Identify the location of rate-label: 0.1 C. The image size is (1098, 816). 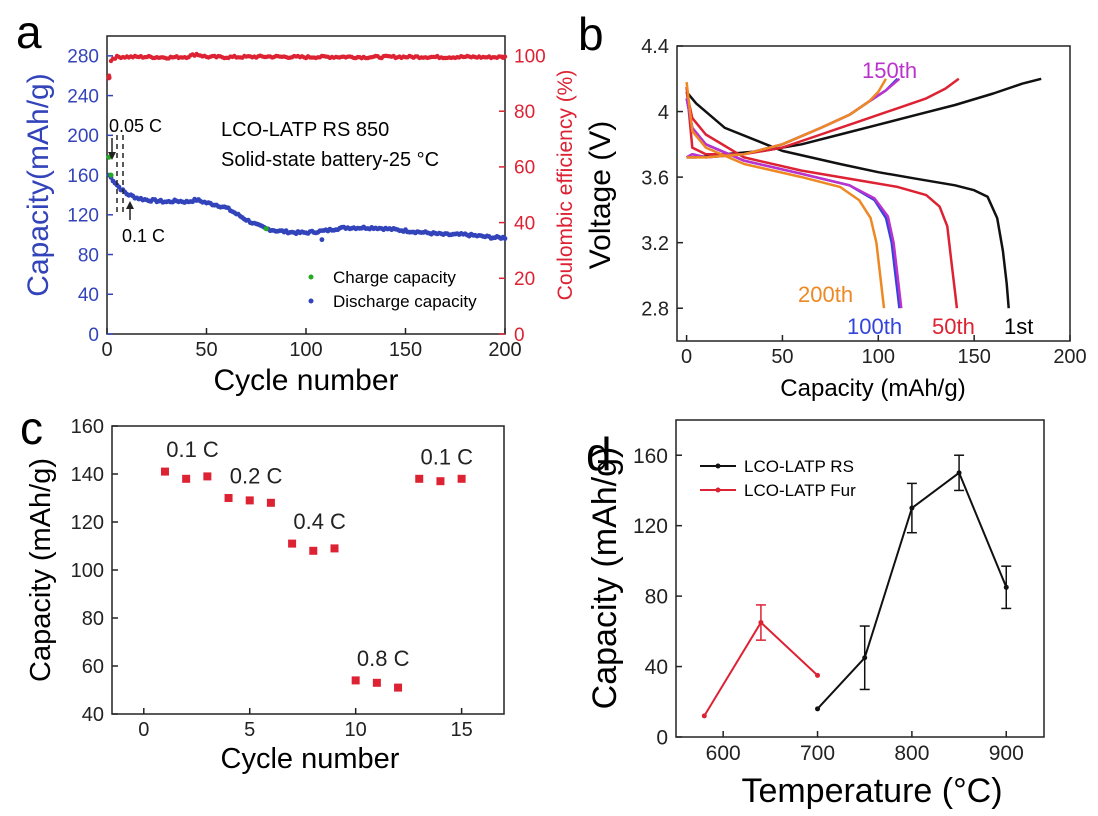
(192, 449).